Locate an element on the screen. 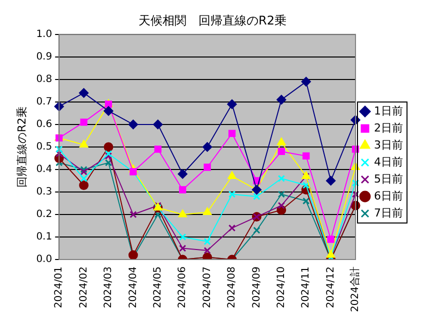 Image resolution: width=429 pixels, height=327 pixels. chart-title: 天候相関 回帰直線のR2乗 is located at coordinates (212, 20).